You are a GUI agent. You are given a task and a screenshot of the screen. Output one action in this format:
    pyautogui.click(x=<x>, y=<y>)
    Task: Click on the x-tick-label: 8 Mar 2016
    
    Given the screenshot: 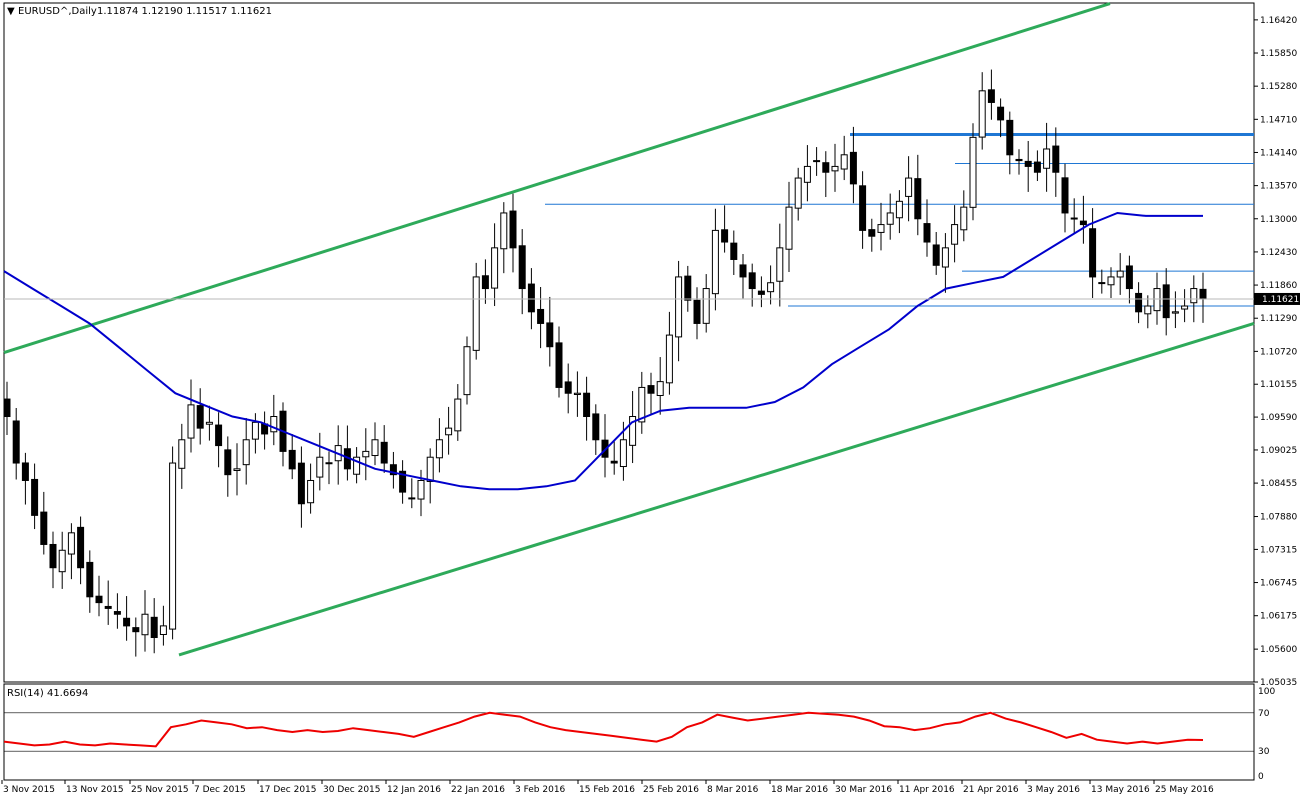 What is the action you would take?
    pyautogui.click(x=733, y=790)
    